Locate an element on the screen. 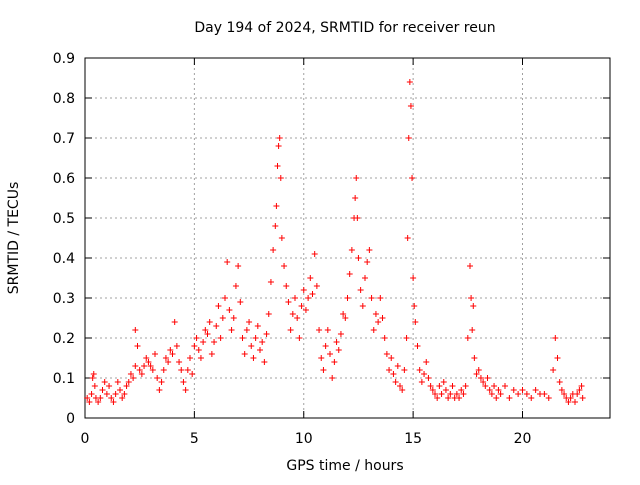 The image size is (640, 485). x-tick-label: 15 is located at coordinates (413, 439).